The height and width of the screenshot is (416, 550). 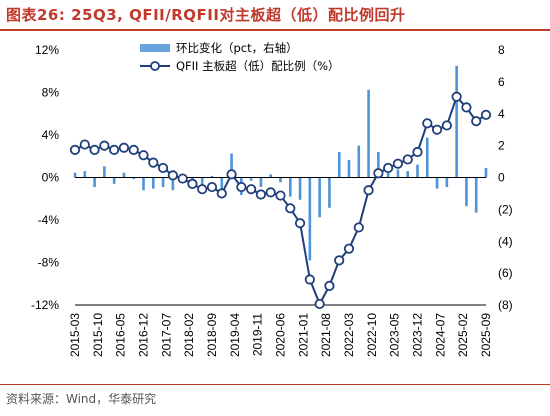 What do you see at coordinates (237, 48) in the screenshot?
I see `legend-bar-label: 环比变化（pct，右轴）` at bounding box center [237, 48].